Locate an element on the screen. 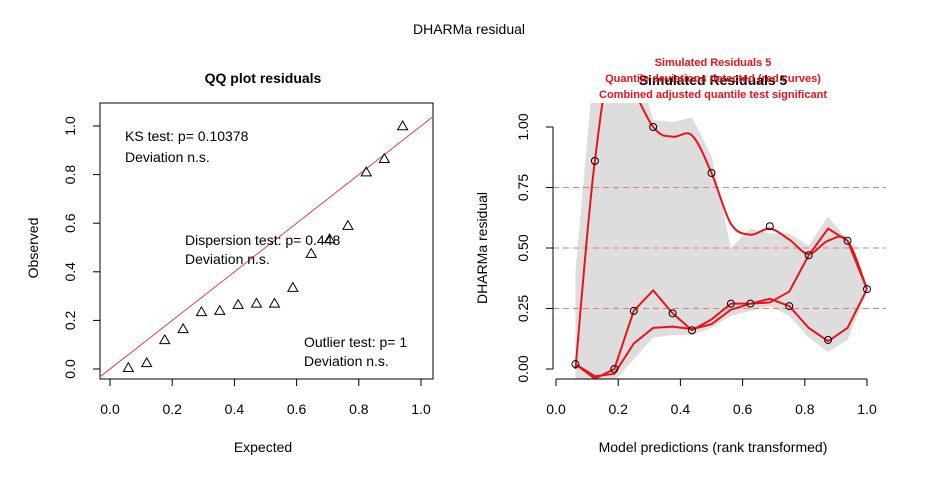 This screenshot has height=477, width=939. qq-x-tick-label: 0.6 is located at coordinates (297, 409).